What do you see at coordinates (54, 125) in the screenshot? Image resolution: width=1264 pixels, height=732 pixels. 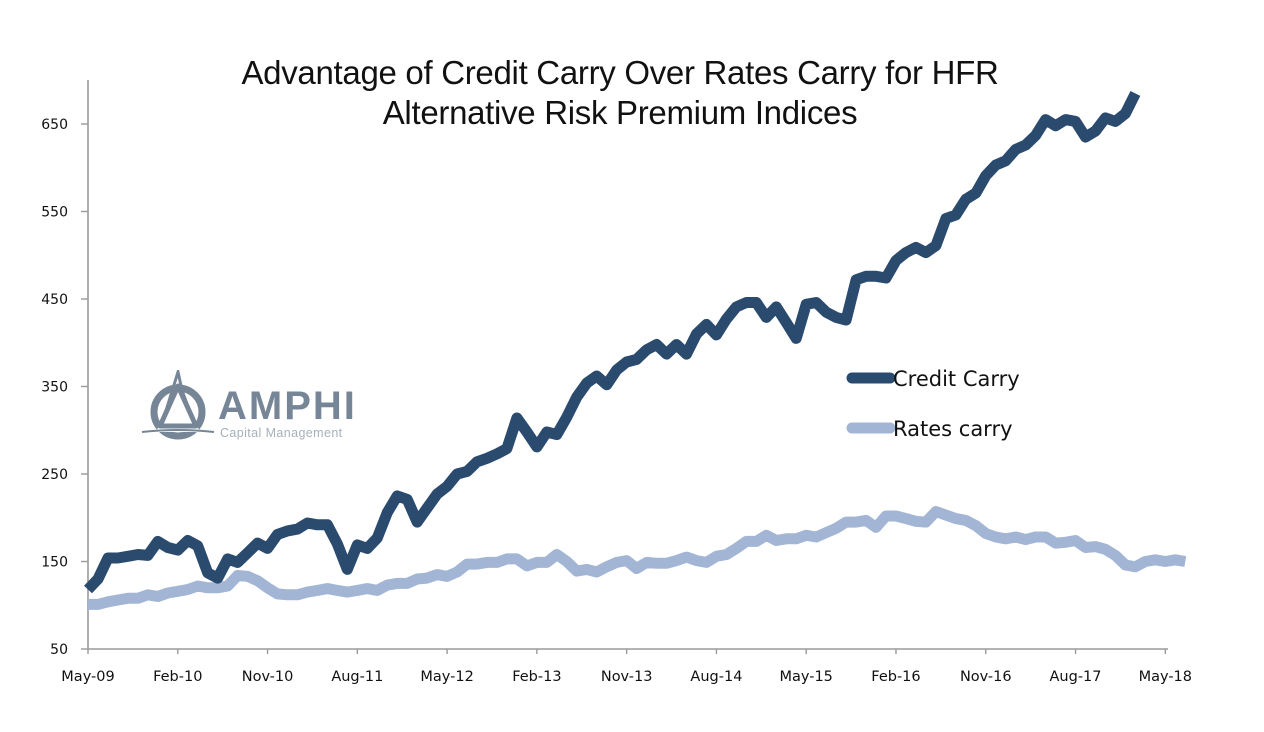 I see `y-tick-label: 650` at bounding box center [54, 125].